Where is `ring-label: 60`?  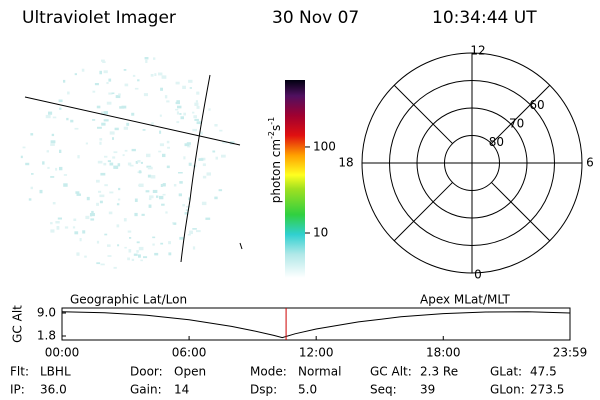 ring-label: 60 is located at coordinates (536, 105).